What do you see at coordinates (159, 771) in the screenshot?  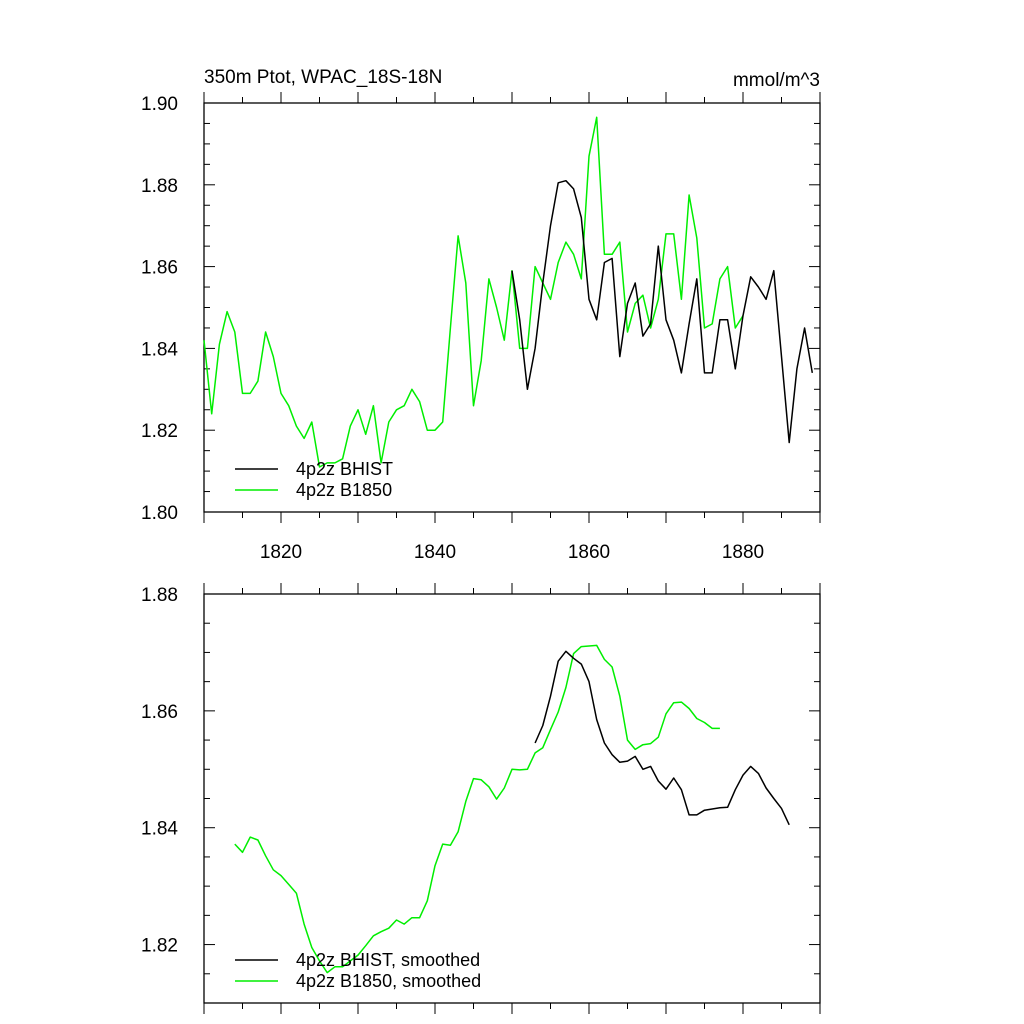 I see `y-axis-labels: 1.82 1.84 1.86 1.88` at bounding box center [159, 771].